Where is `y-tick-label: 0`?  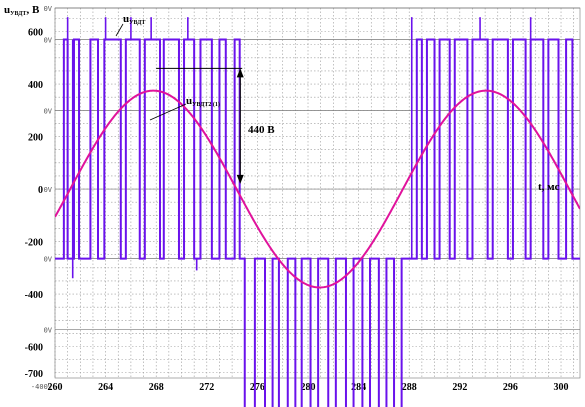
y-tick-label: 0 is located at coordinates (40, 190).